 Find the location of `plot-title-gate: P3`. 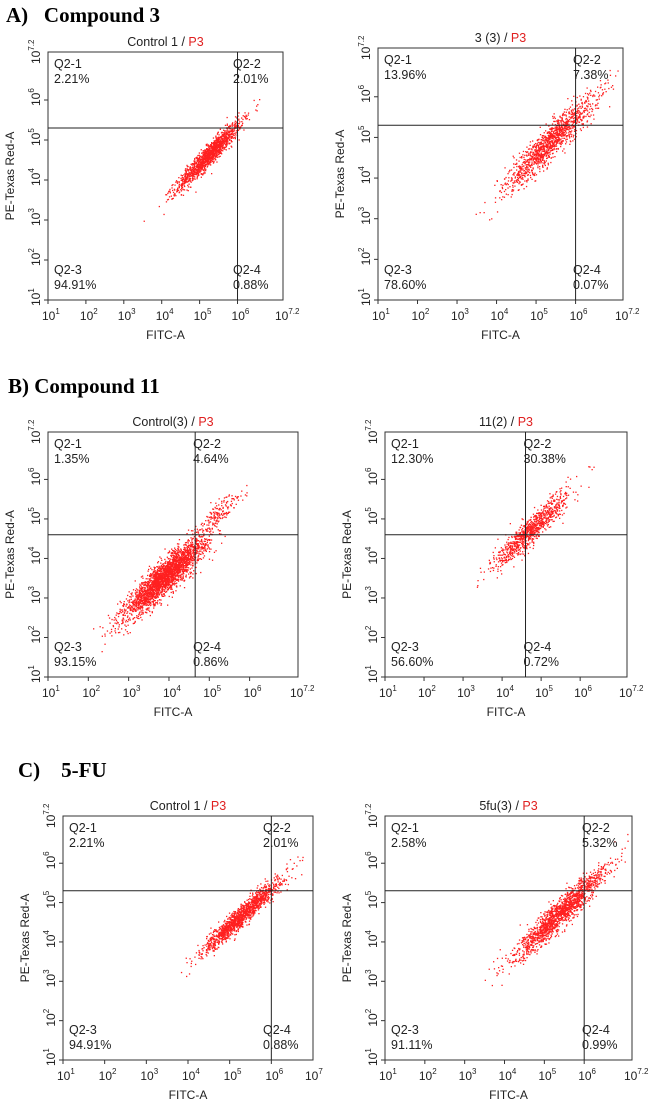

plot-title-gate: P3 is located at coordinates (195, 42).